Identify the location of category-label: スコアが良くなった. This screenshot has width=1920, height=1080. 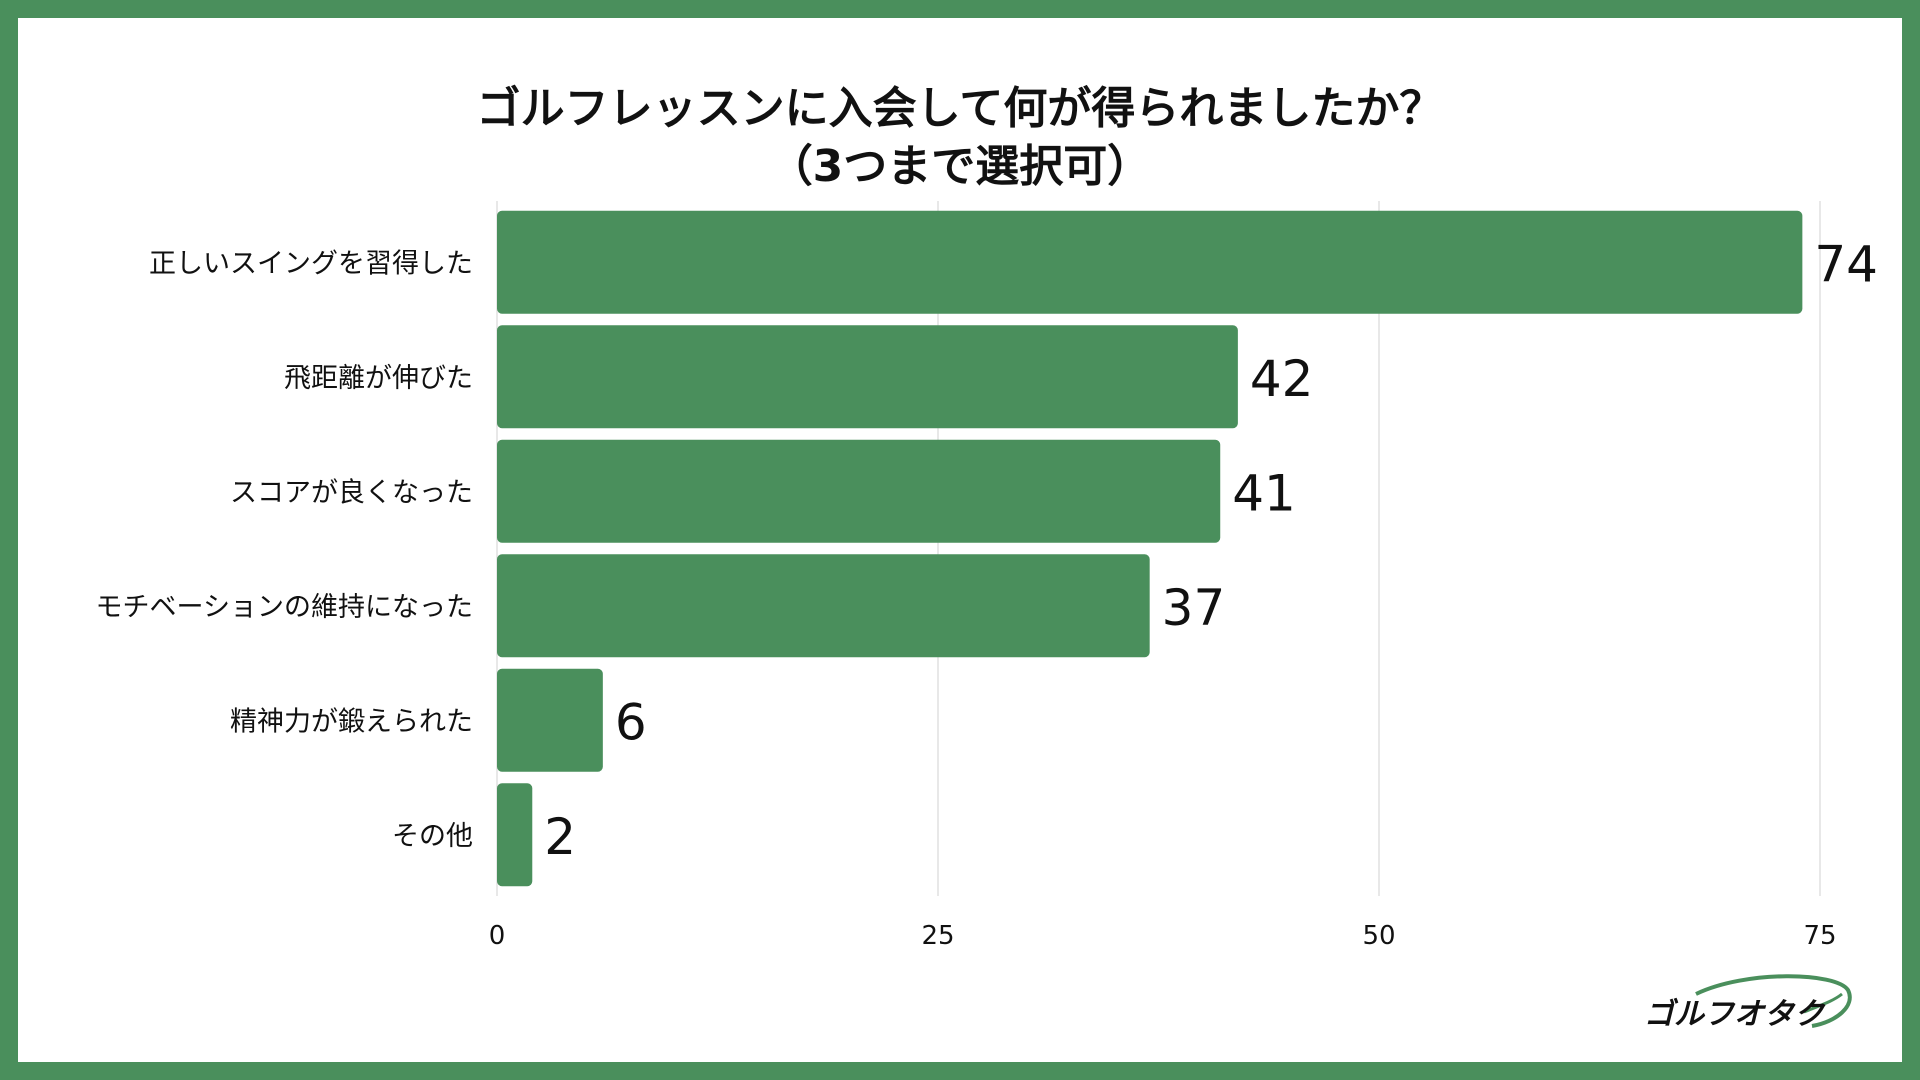
(351, 492).